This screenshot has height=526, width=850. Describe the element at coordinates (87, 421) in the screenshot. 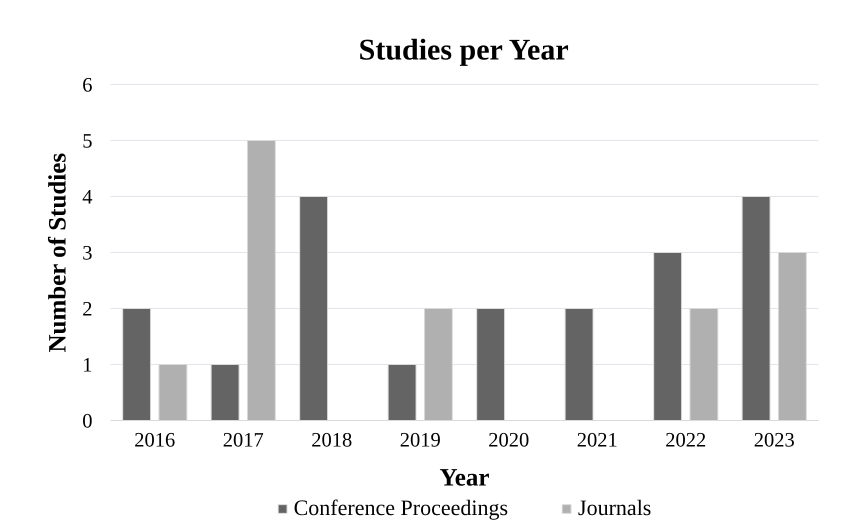

I see `y-tick-label: 0` at that location.